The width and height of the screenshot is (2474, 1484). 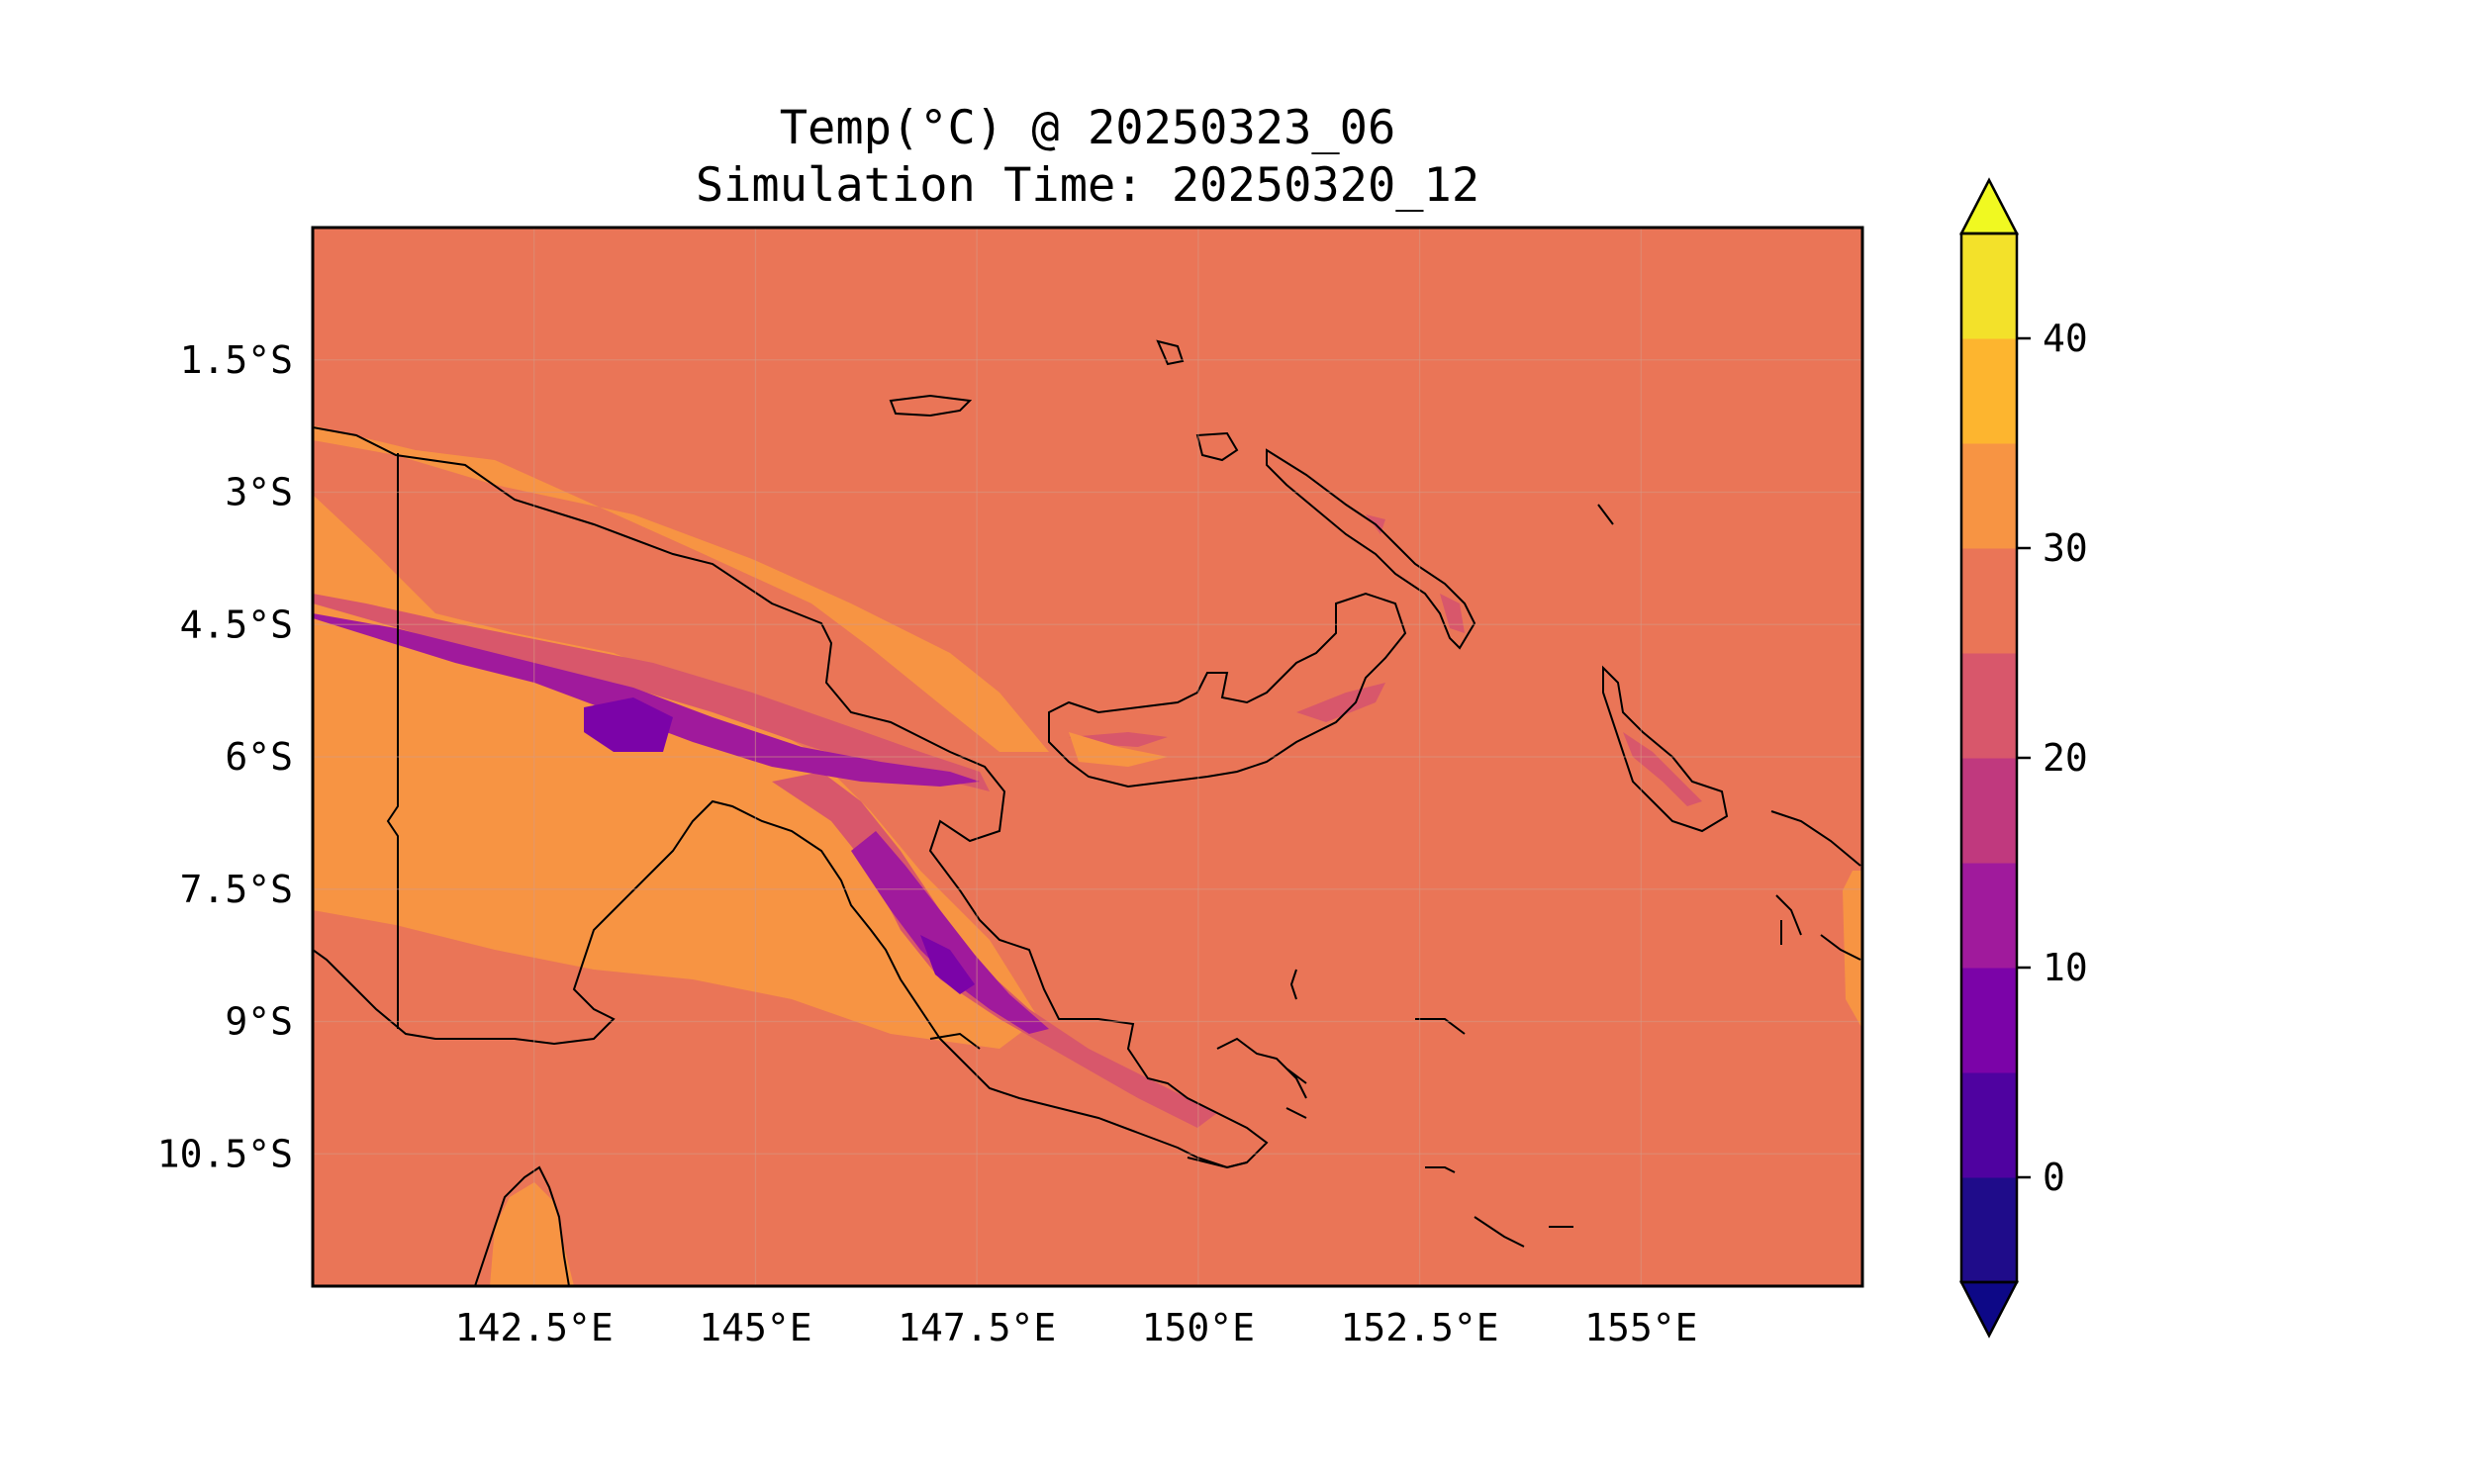 What do you see at coordinates (1989, 206) in the screenshot?
I see `colorbar-extend-max` at bounding box center [1989, 206].